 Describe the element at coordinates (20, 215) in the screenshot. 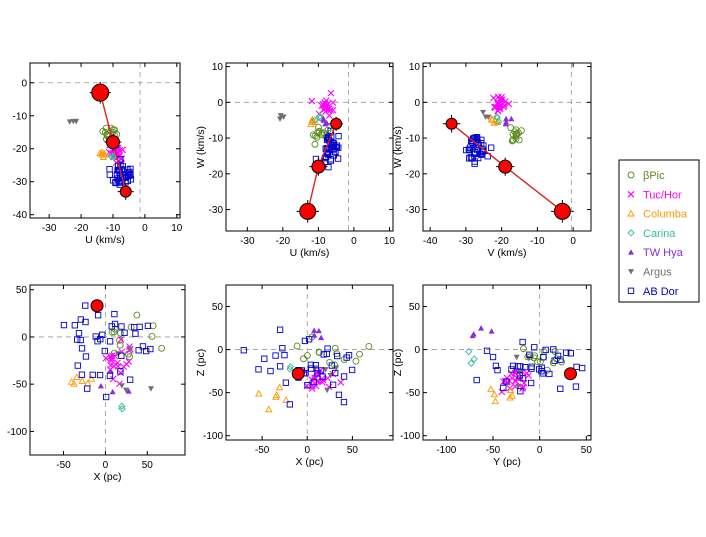

I see `y-tick-label: -40` at that location.